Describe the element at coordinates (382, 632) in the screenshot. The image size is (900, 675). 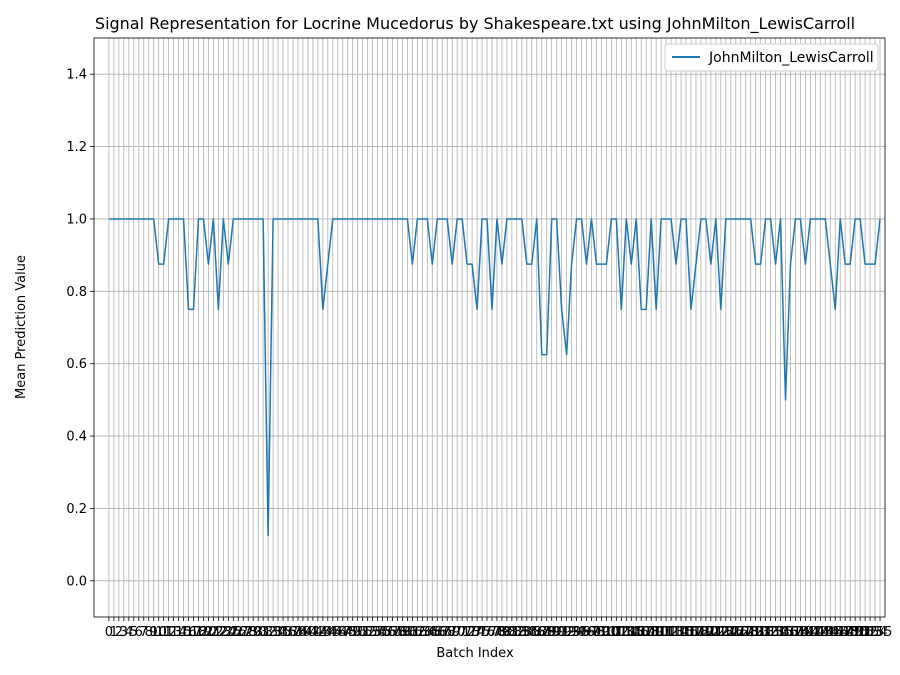
I see `x-tick-label: 55` at that location.